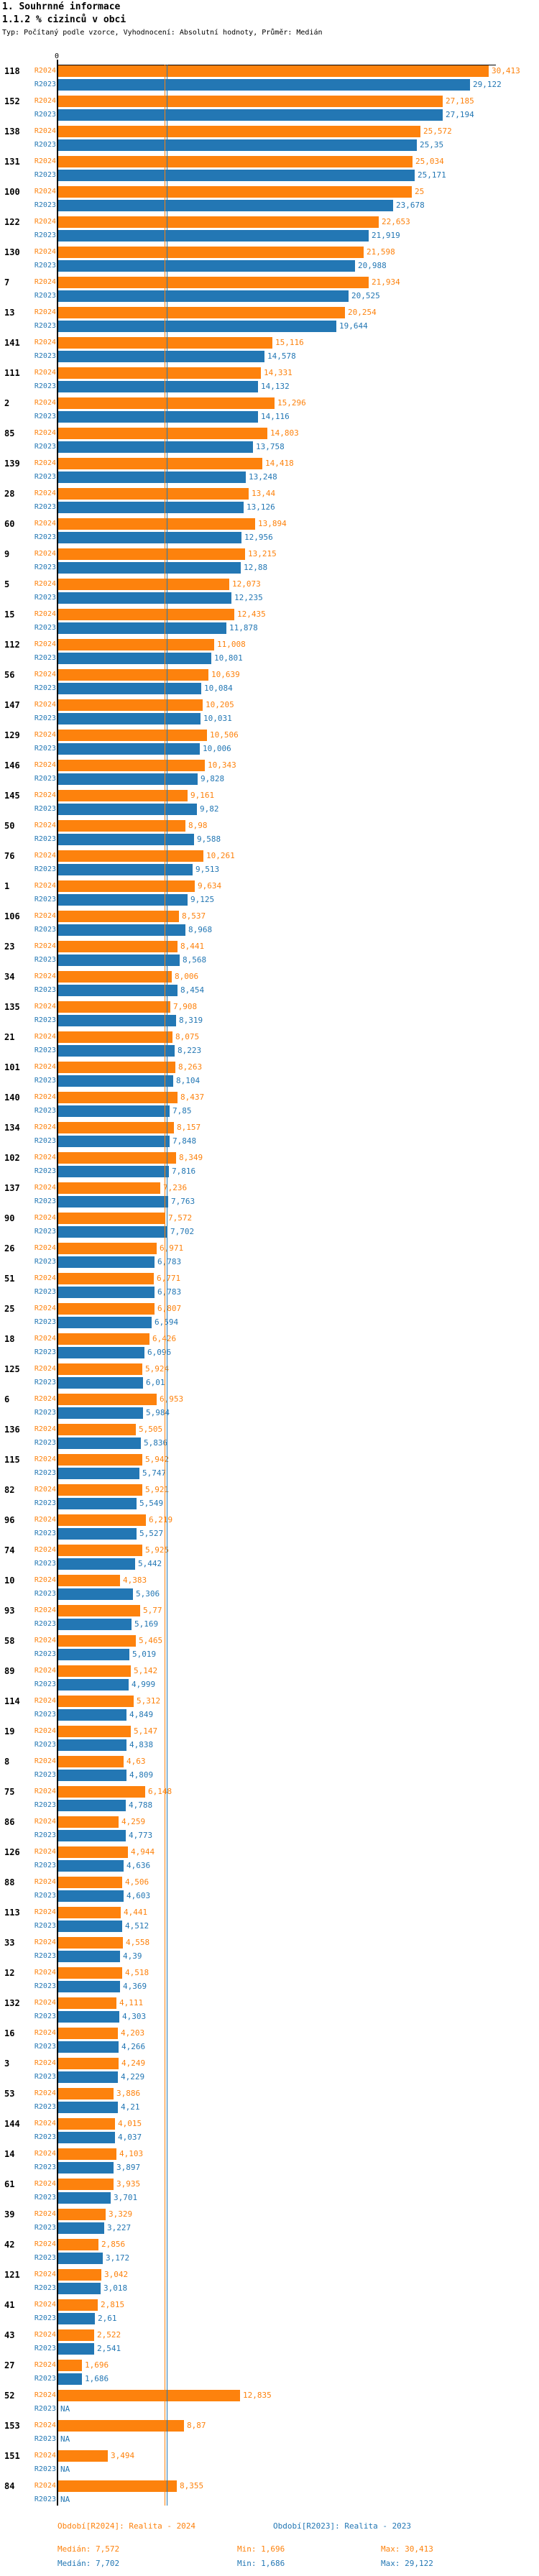  What do you see at coordinates (269, 2405) in the screenshot?
I see `bar-group: 52 R2024 12,835 R2023 NA` at bounding box center [269, 2405].